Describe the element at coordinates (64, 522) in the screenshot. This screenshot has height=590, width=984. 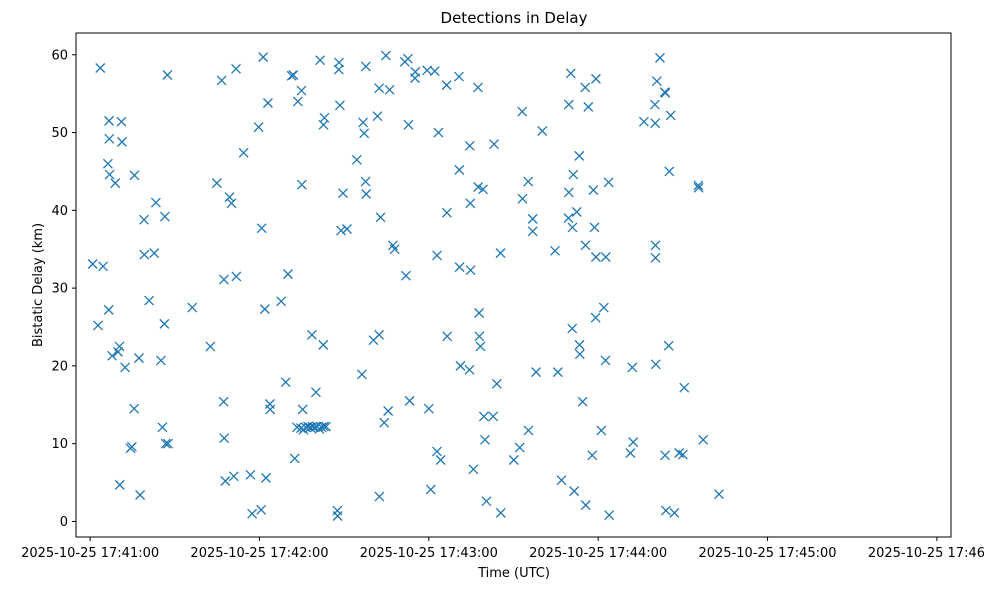
I see `y-tick-label: 0` at that location.